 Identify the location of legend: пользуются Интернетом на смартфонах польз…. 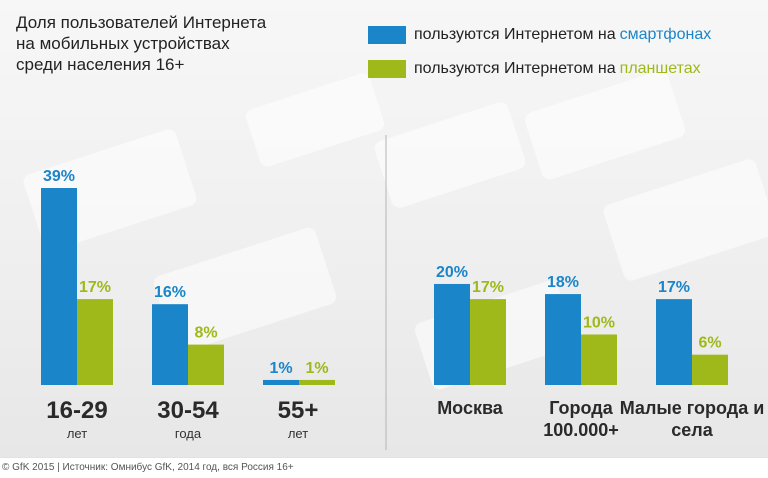
(539, 60).